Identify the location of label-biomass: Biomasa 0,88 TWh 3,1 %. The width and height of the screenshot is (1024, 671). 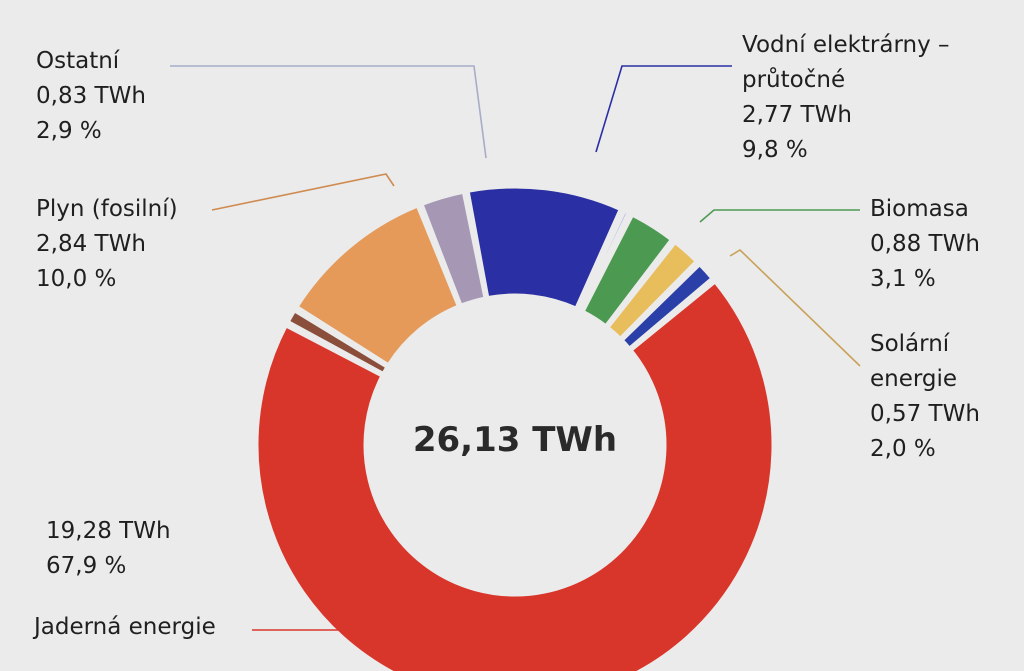
(925, 244).